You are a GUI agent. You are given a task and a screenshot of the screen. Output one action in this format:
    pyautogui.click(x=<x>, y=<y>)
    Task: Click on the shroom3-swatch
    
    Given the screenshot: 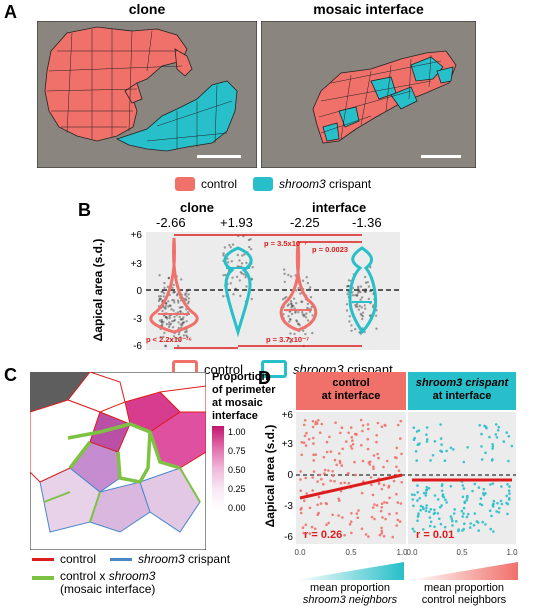 What is the action you would take?
    pyautogui.click(x=263, y=184)
    